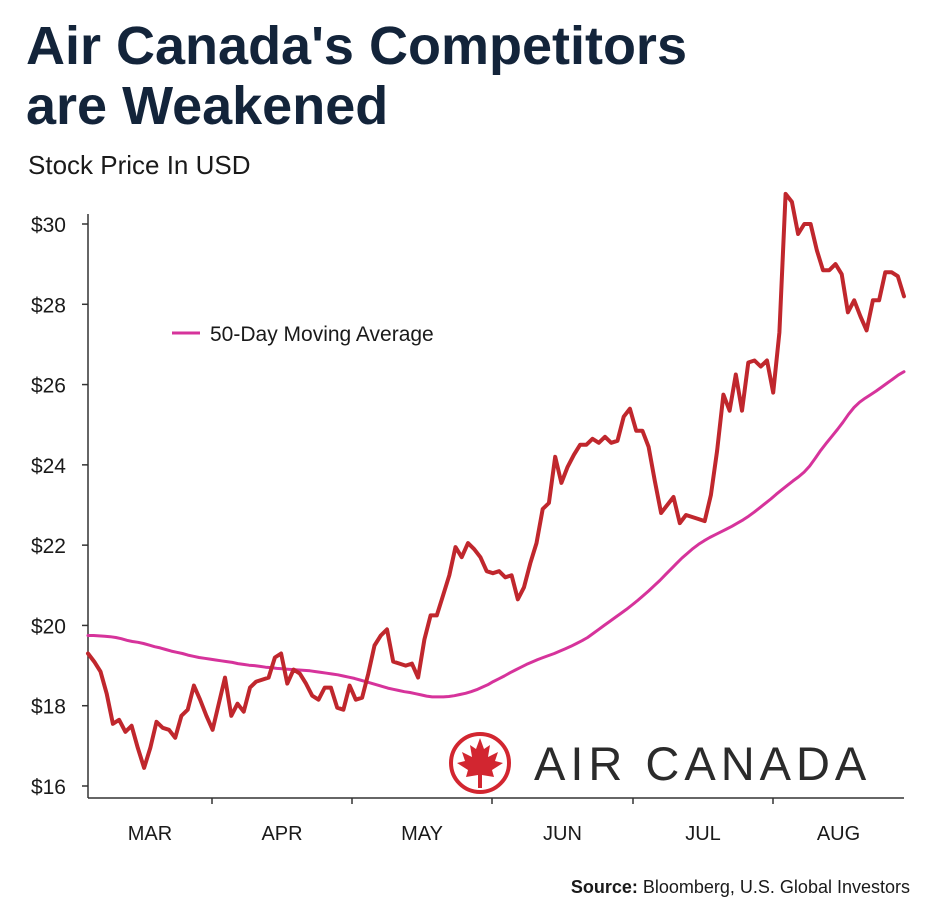  I want to click on source-note: Source: Bloomberg, U.S. Global Investors, so click(740, 887).